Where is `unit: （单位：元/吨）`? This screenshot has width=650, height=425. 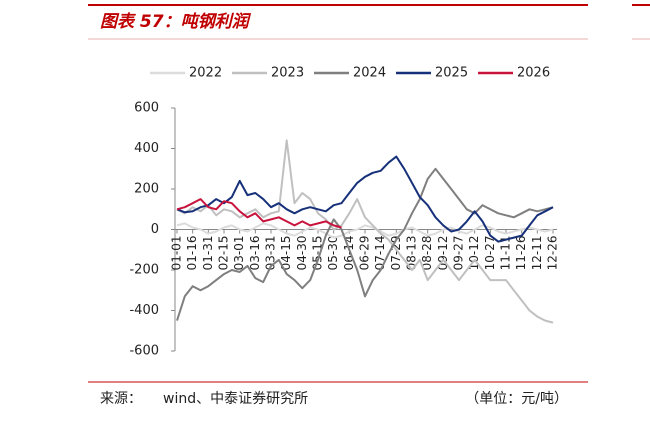
unit: （单位：元/吨） is located at coordinates (516, 399).